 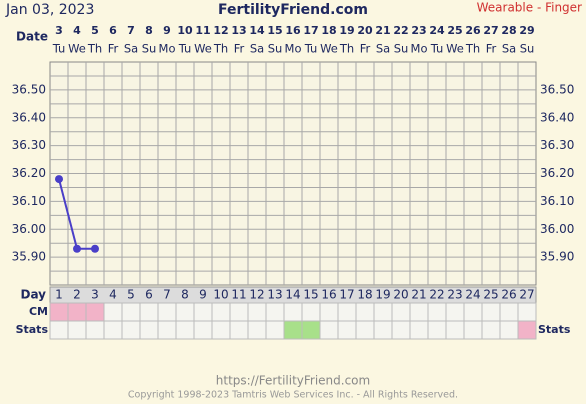 What do you see at coordinates (346, 295) in the screenshot?
I see `cycle-day: 17` at bounding box center [346, 295].